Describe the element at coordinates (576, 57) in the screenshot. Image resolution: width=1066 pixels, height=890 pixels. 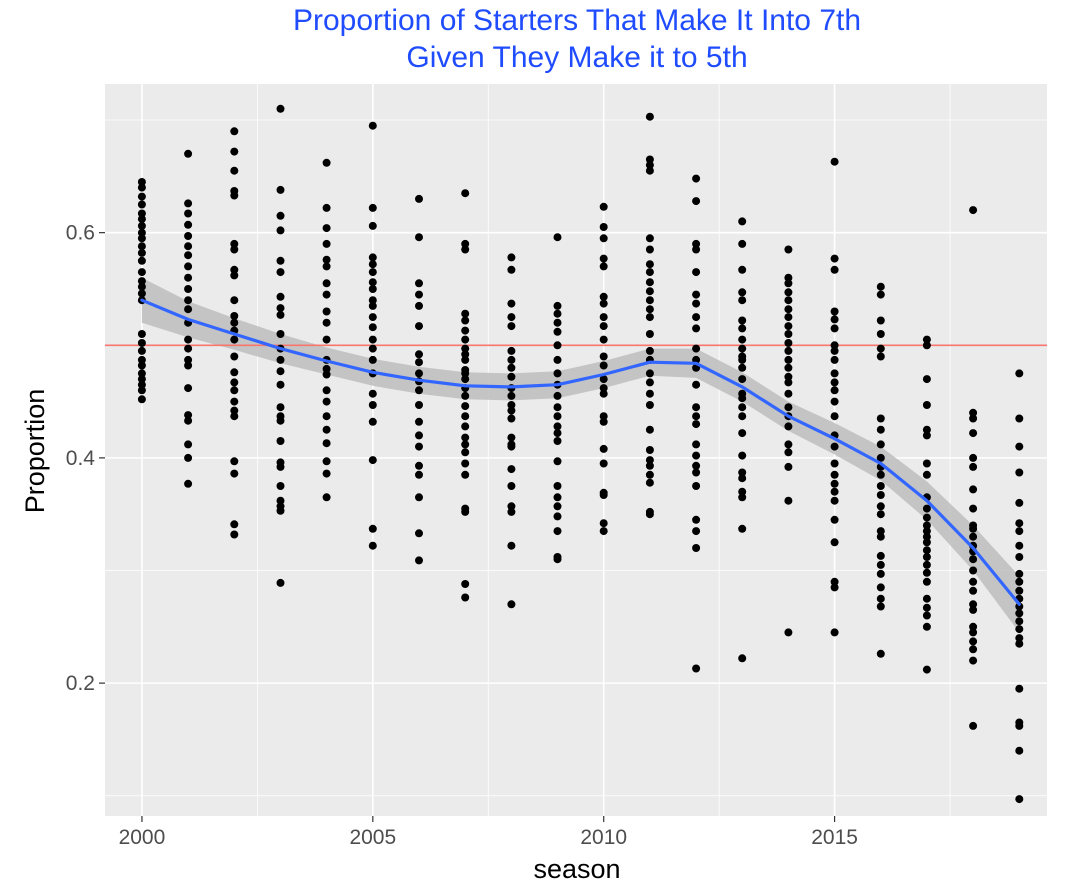
I see `chart-title-line-2: Given They Make it to 5th` at that location.